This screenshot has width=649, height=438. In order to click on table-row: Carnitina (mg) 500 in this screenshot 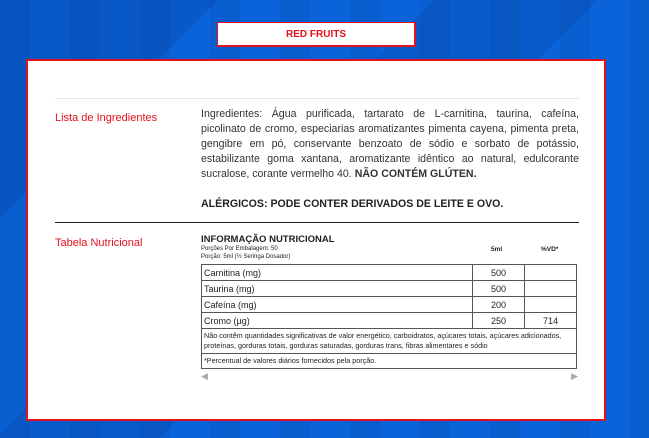, I will do `click(389, 272)`.